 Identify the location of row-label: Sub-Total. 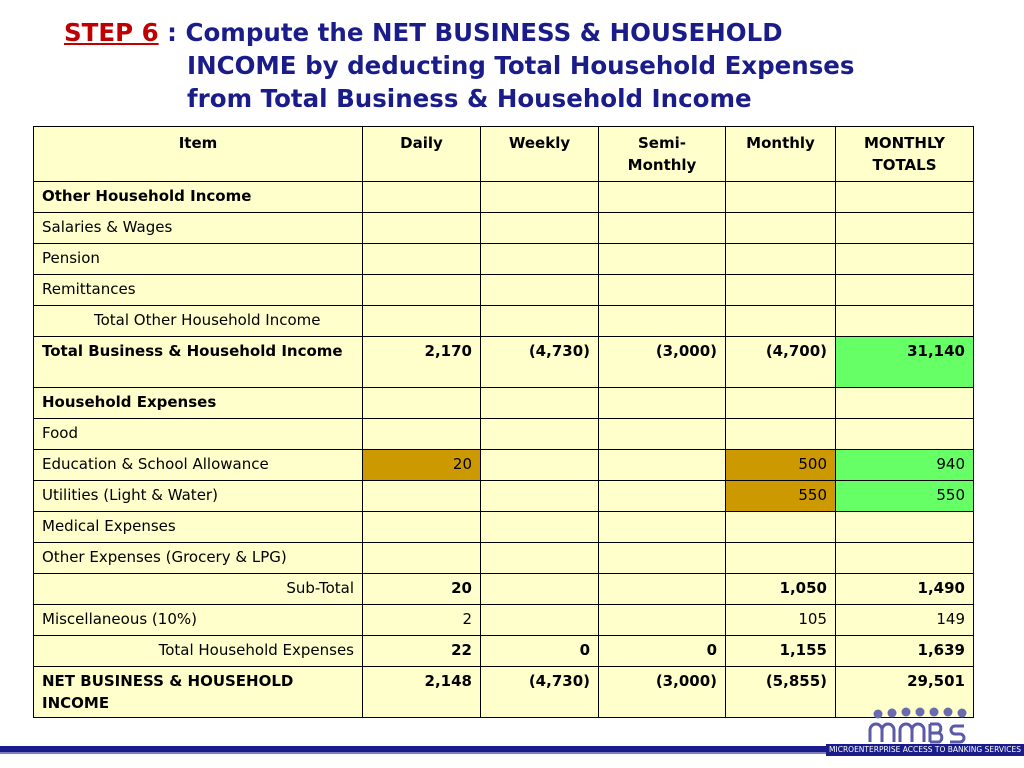
(198, 589).